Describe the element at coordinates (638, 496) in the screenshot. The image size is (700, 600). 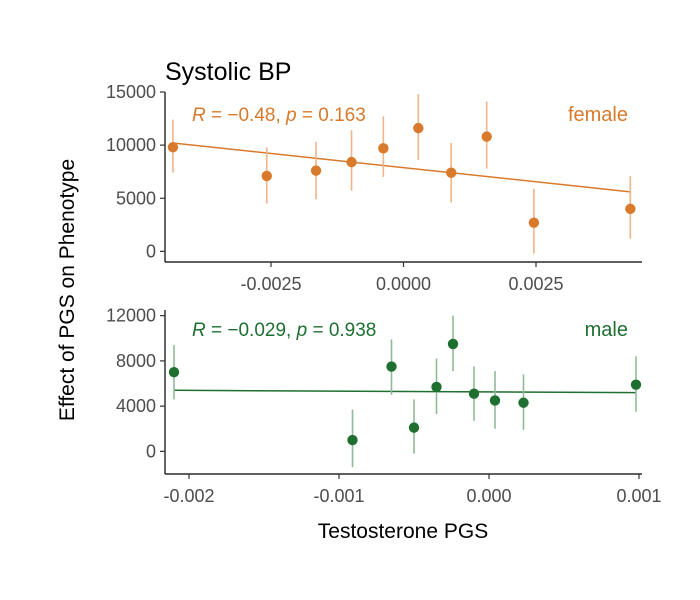
I see `male-x-tick-label: 0.001` at that location.